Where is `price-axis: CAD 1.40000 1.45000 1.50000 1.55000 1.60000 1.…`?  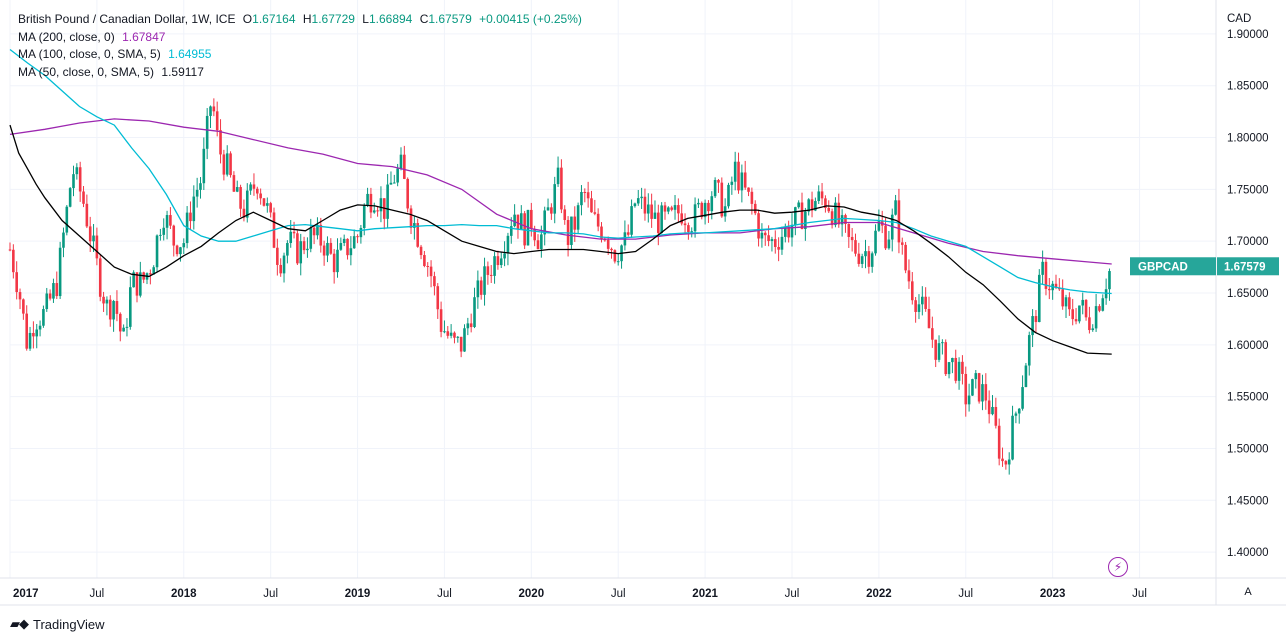 price-axis: CAD 1.40000 1.45000 1.50000 1.55000 1.60000 1.… is located at coordinates (1242, 302).